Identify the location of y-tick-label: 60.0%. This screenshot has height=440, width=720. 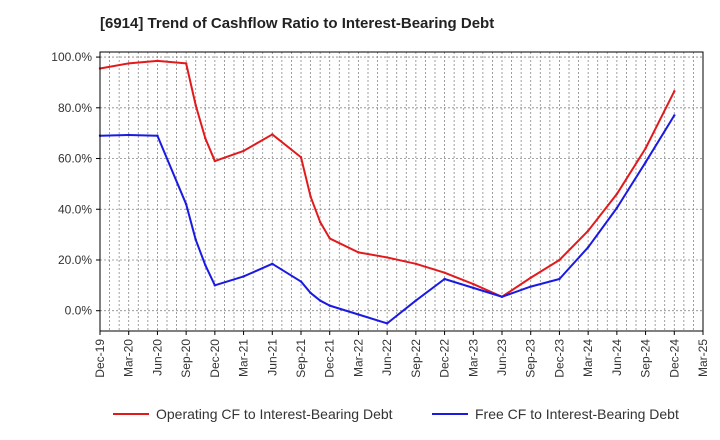
(75, 159).